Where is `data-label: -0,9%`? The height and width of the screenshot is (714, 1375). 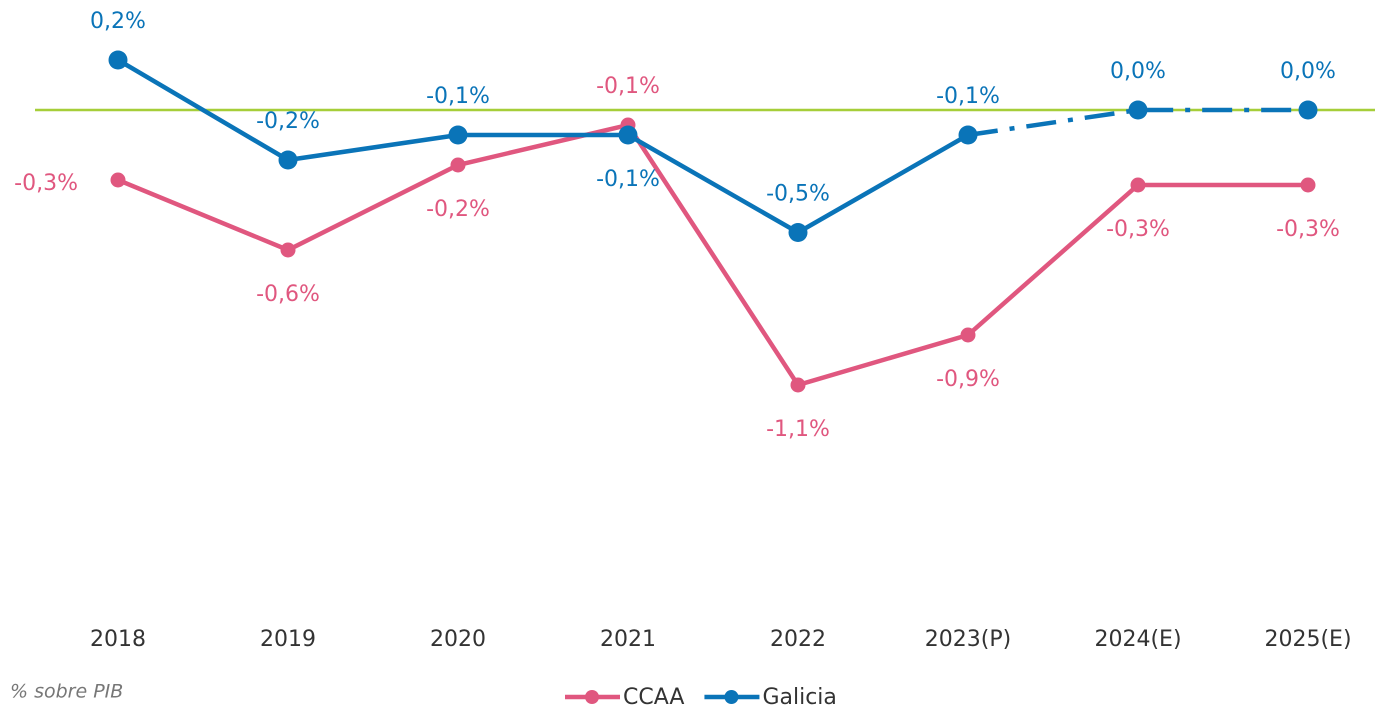
data-label: -0,9% is located at coordinates (968, 379).